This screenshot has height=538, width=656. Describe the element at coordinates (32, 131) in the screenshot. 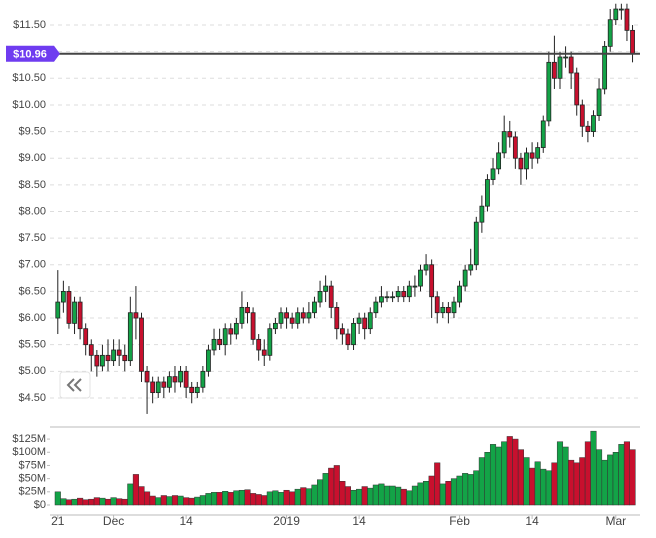

I see `y-tick-label: $9.50` at that location.